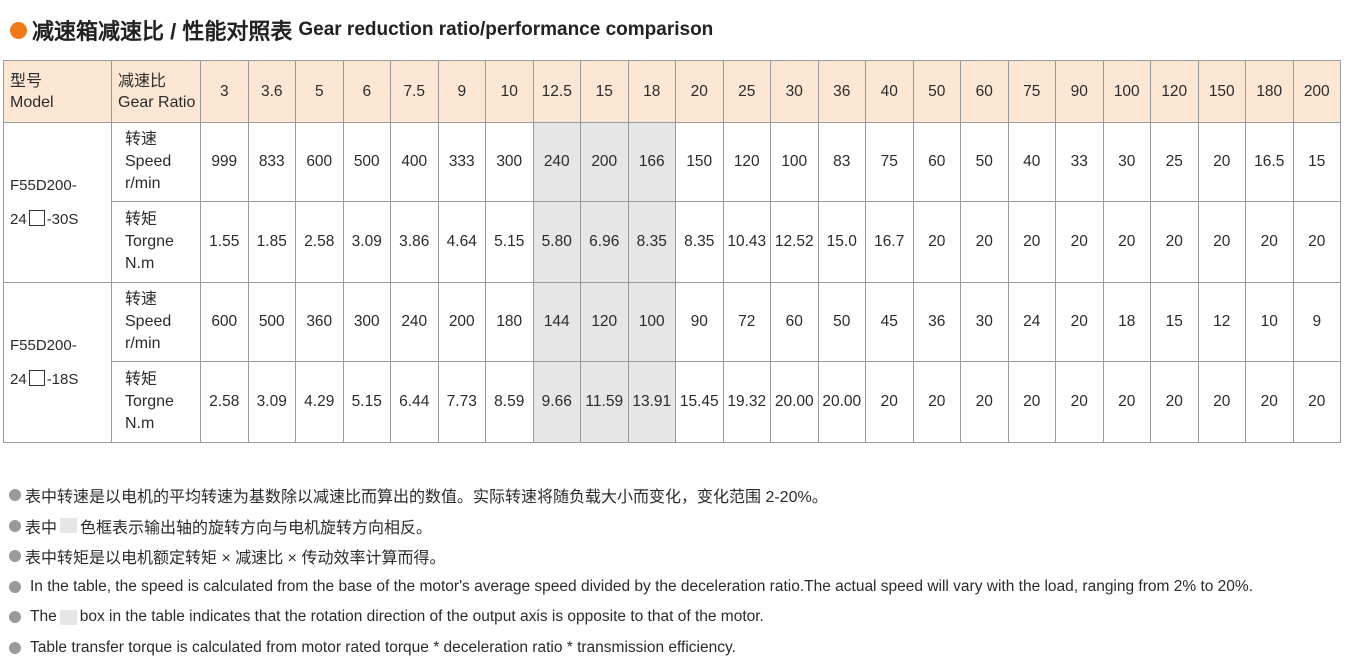 The height and width of the screenshot is (667, 1348). What do you see at coordinates (142, 81) in the screenshot?
I see `ratio-header-cn: 减速比` at bounding box center [142, 81].